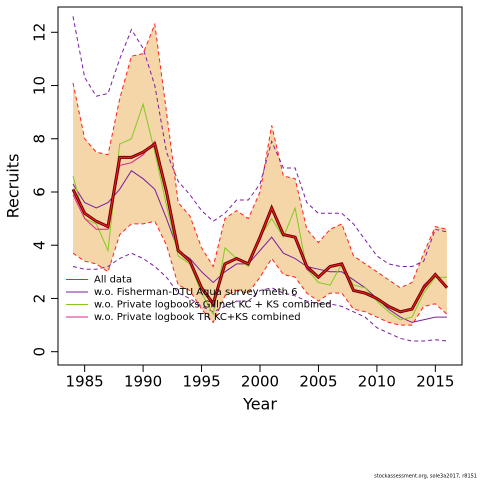 The image size is (480, 480). Describe the element at coordinates (260, 382) in the screenshot. I see `x-tick-label: 2000` at that location.